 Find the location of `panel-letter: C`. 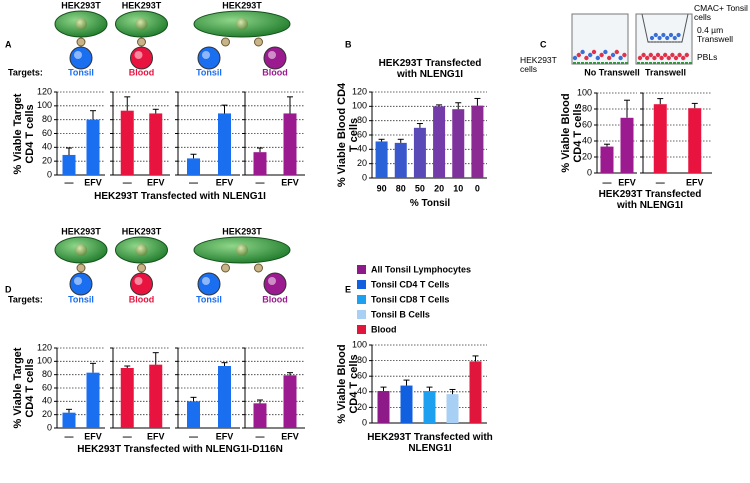

panel-letter: C is located at coordinates (543, 44).